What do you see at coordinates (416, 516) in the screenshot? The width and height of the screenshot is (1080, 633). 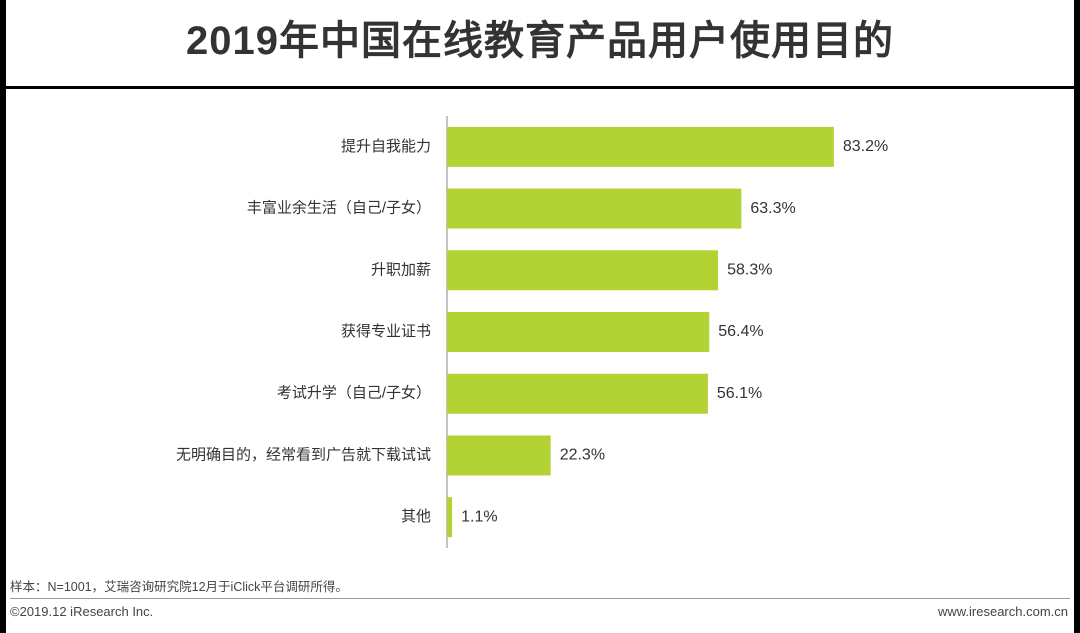 I see `category-label: 其他` at bounding box center [416, 516].